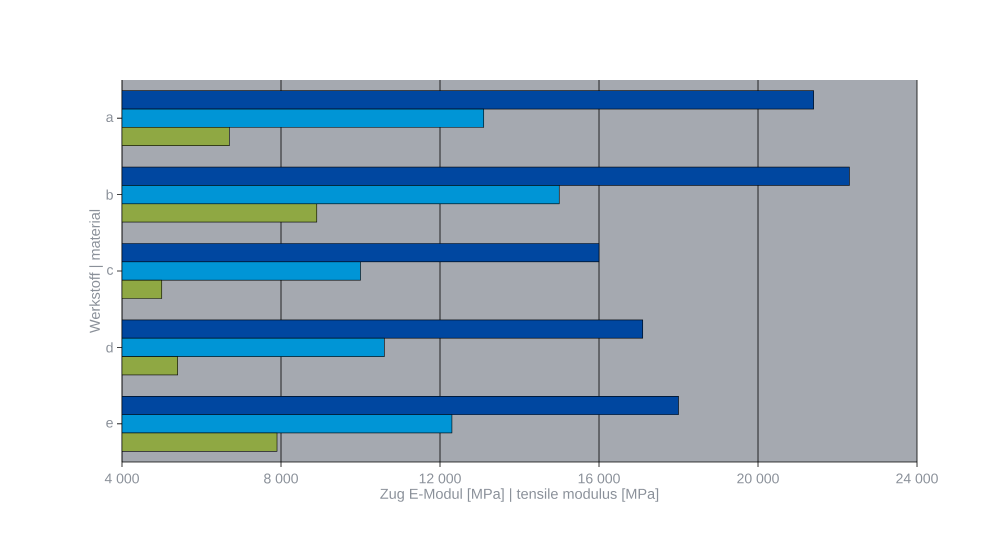 Image resolution: width=982 pixels, height=543 pixels. Describe the element at coordinates (917, 479) in the screenshot. I see `x-tick-label: 24 000` at that location.